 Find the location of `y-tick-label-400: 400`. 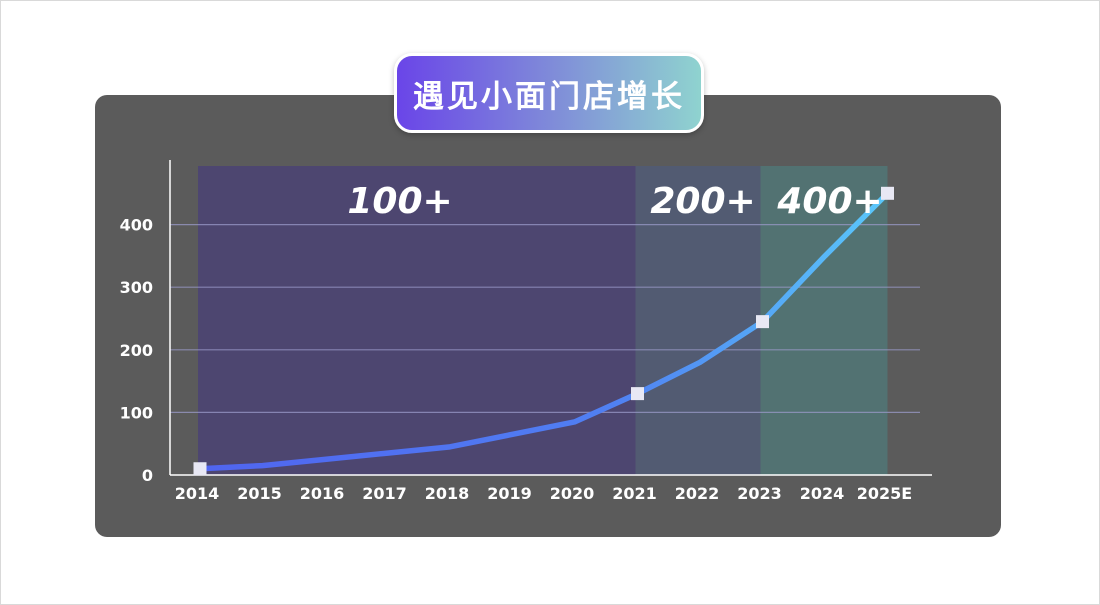

y-tick-label-400: 400 is located at coordinates (136, 225).